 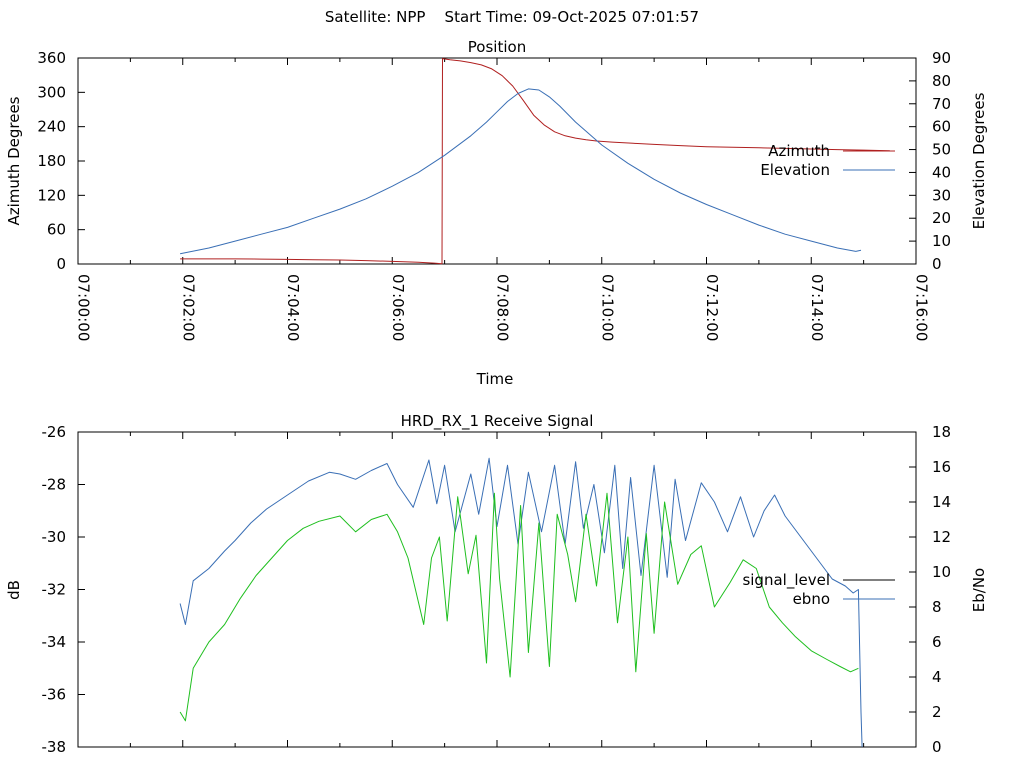 I want to click on legend-elevation-label: Elevation, so click(x=795, y=170).